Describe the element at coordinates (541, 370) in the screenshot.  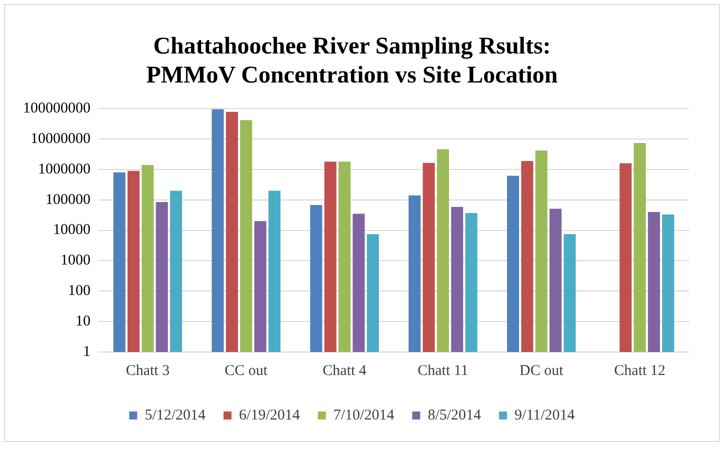
I see `x-tick-label: DC out` at that location.